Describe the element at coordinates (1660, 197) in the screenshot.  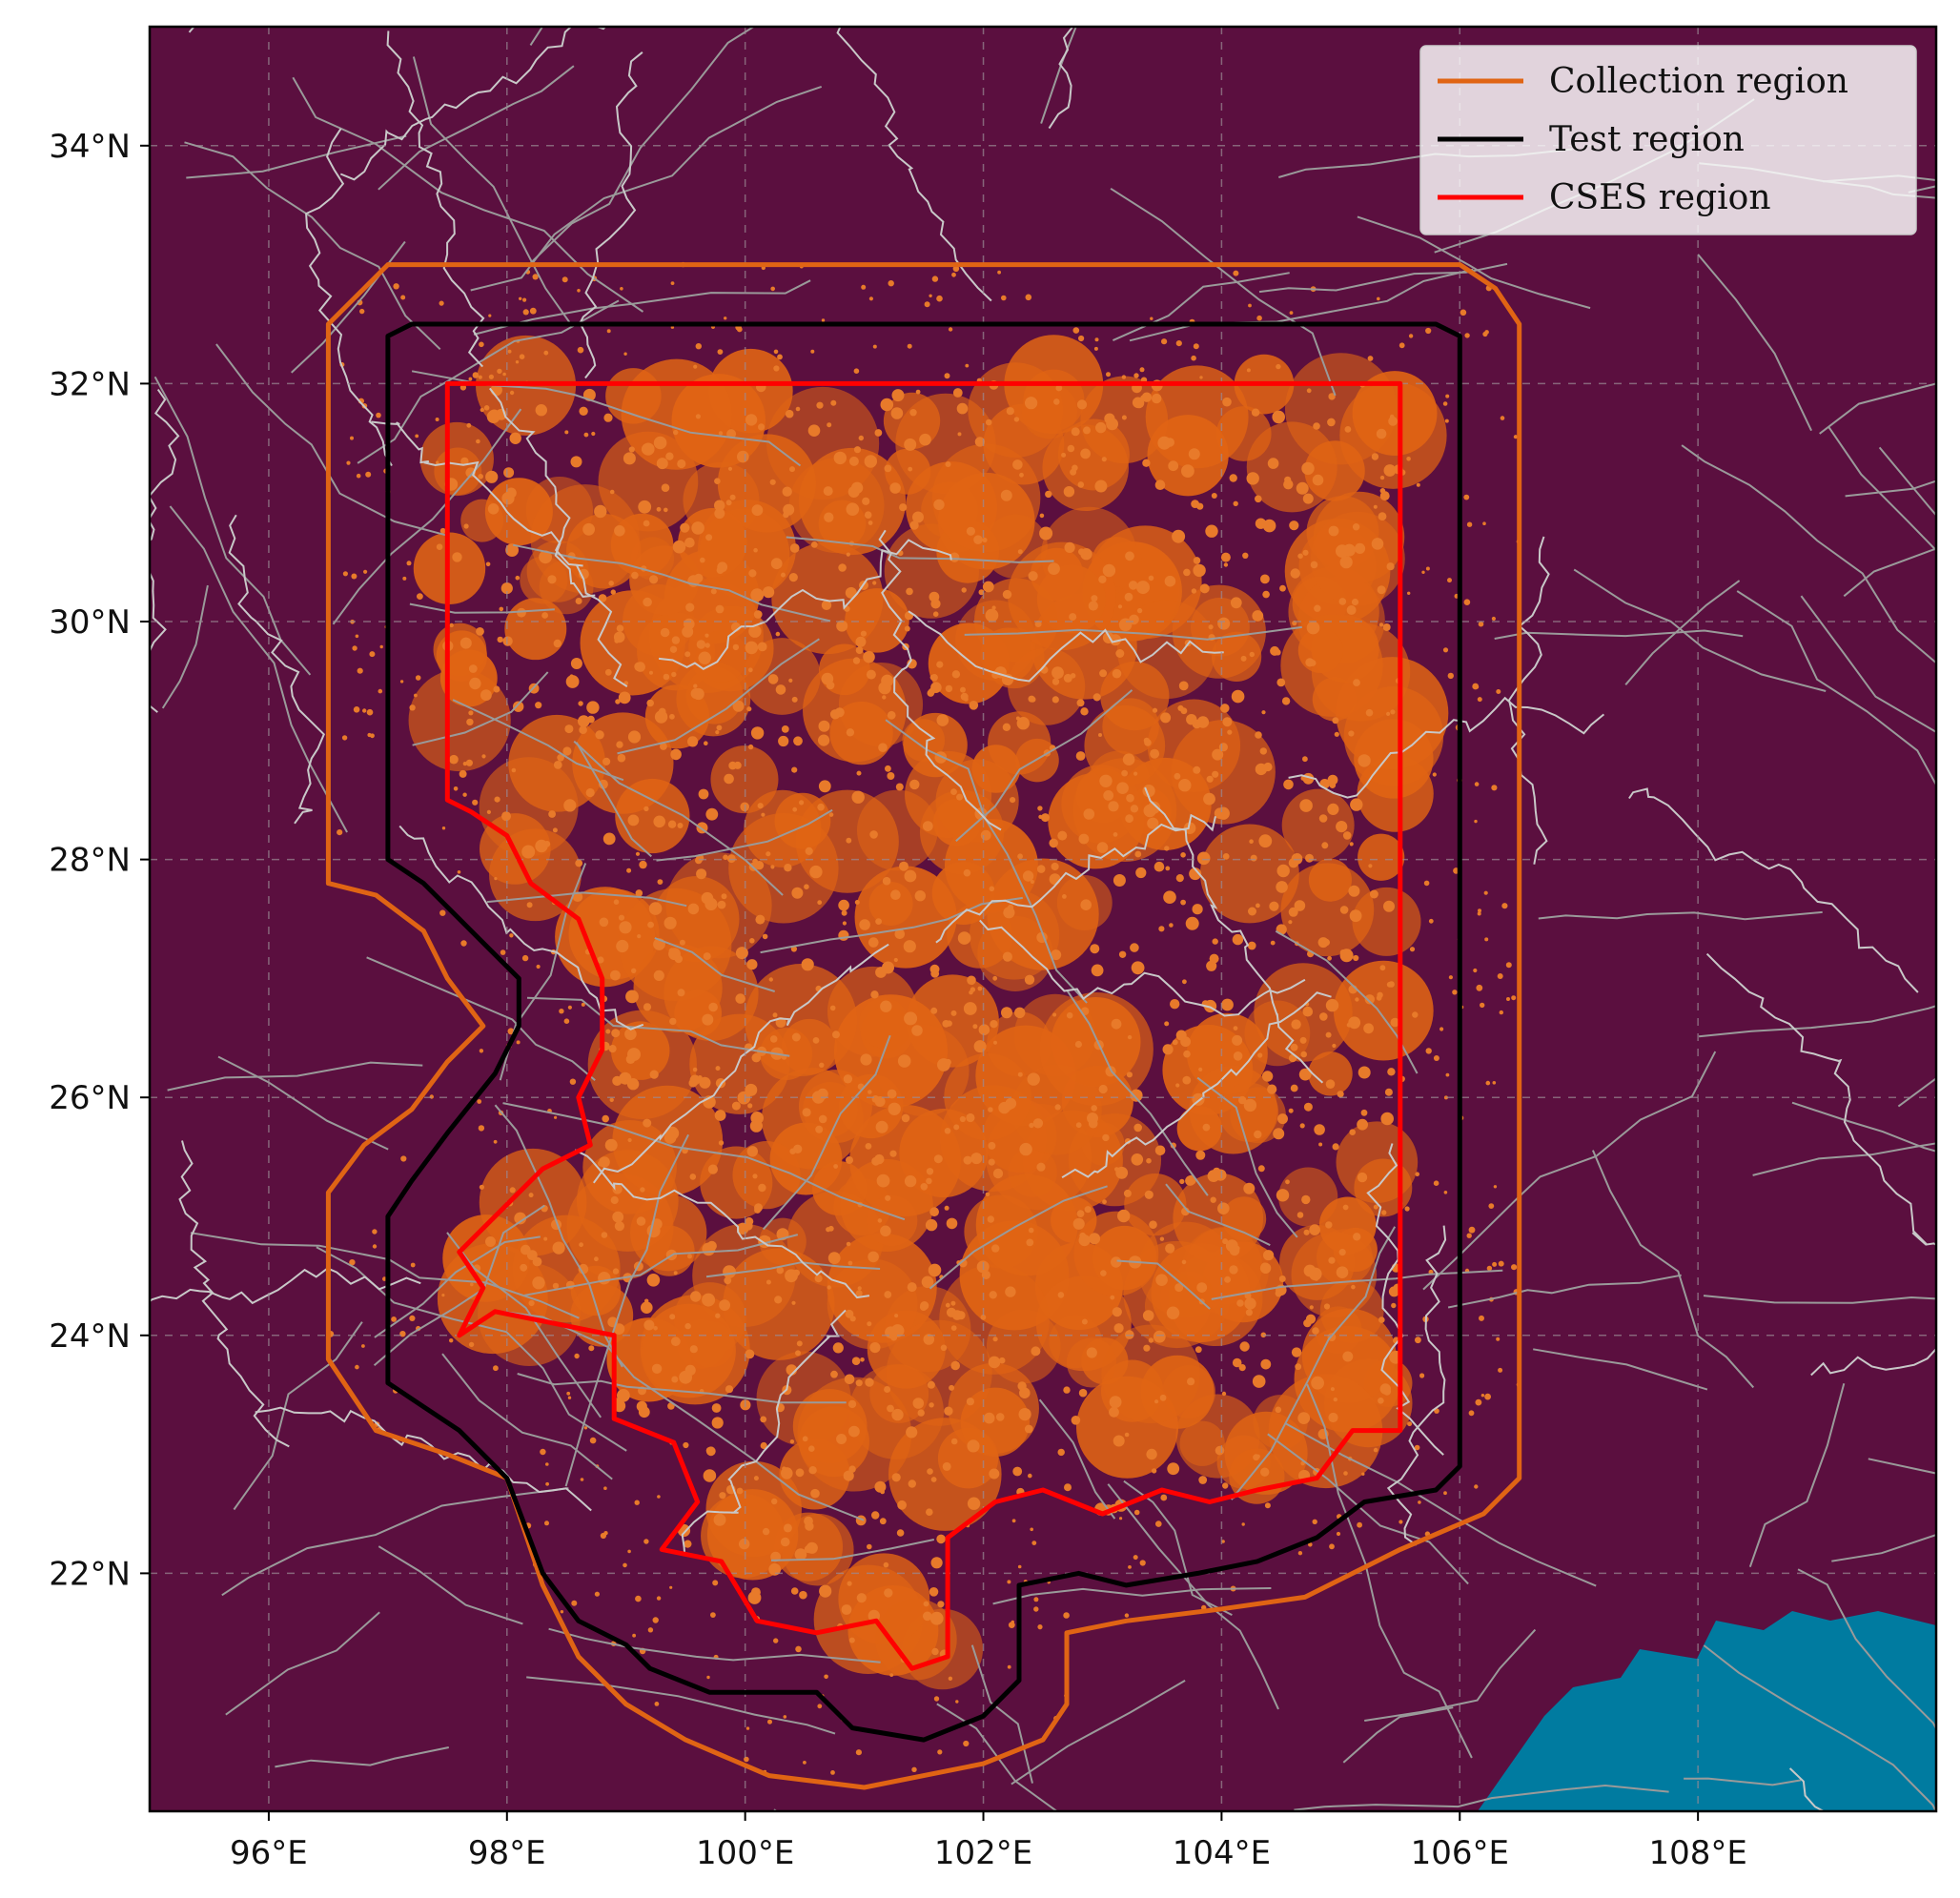
I see `legend-label-cses: CSES region` at that location.